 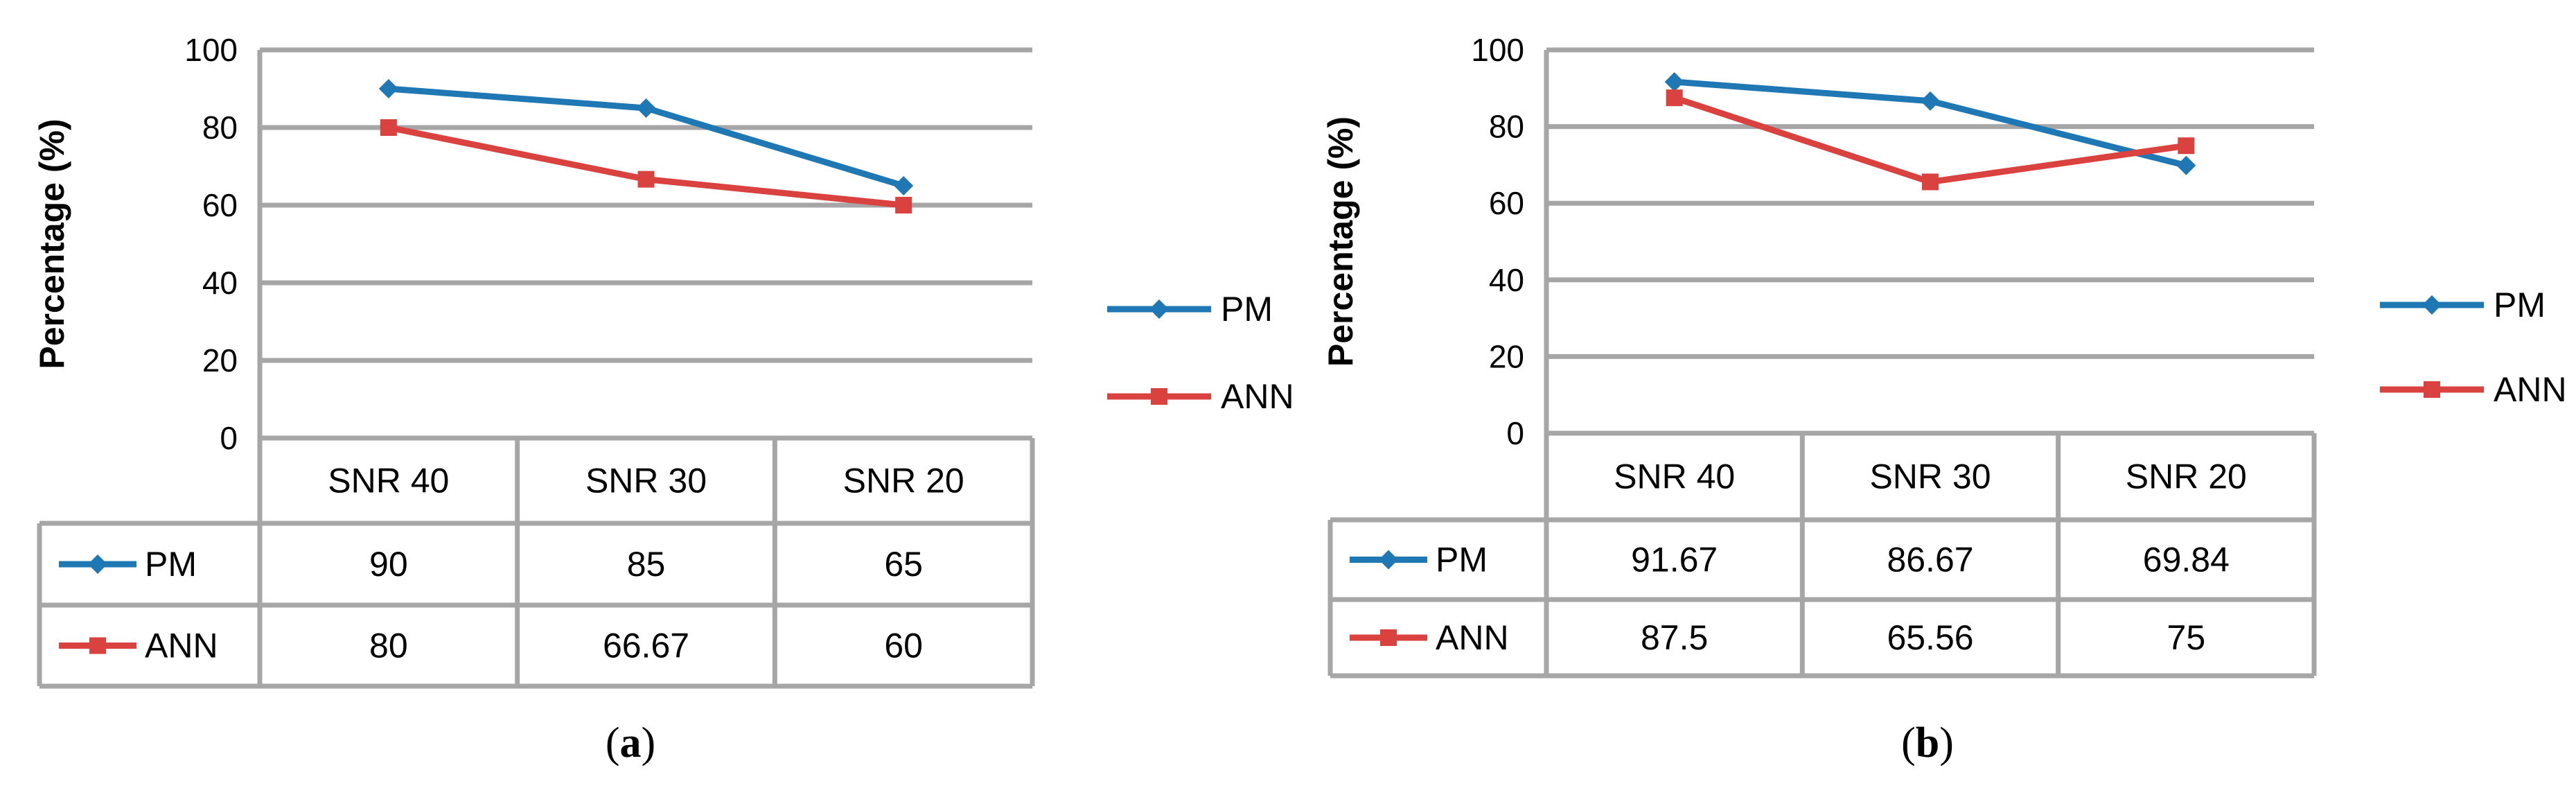 I want to click on table-cell-value: 60, so click(x=904, y=646).